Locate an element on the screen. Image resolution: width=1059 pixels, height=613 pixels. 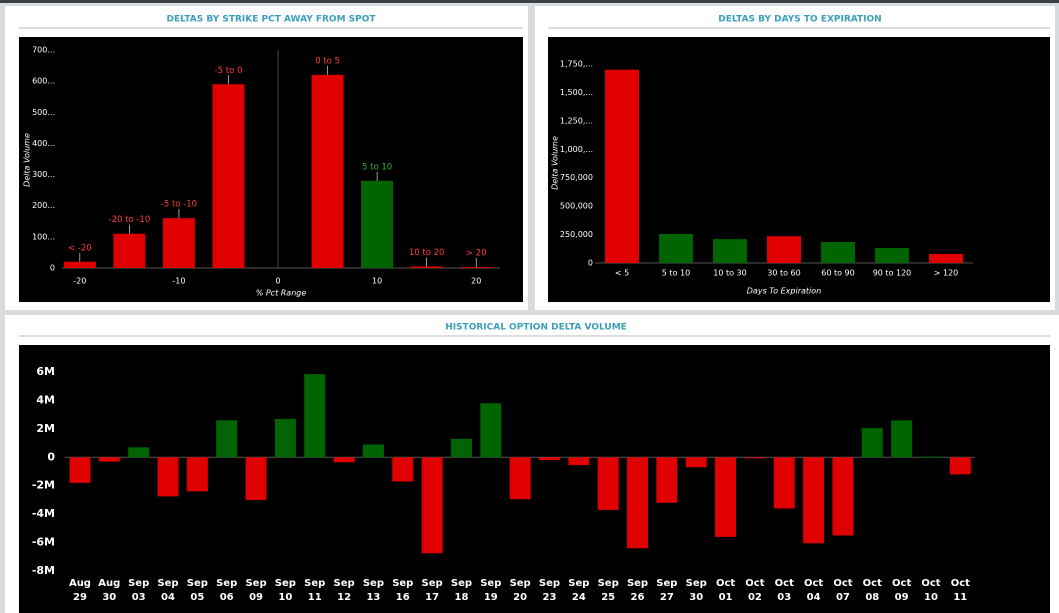
y-tick-label: -4M is located at coordinates (43, 513).